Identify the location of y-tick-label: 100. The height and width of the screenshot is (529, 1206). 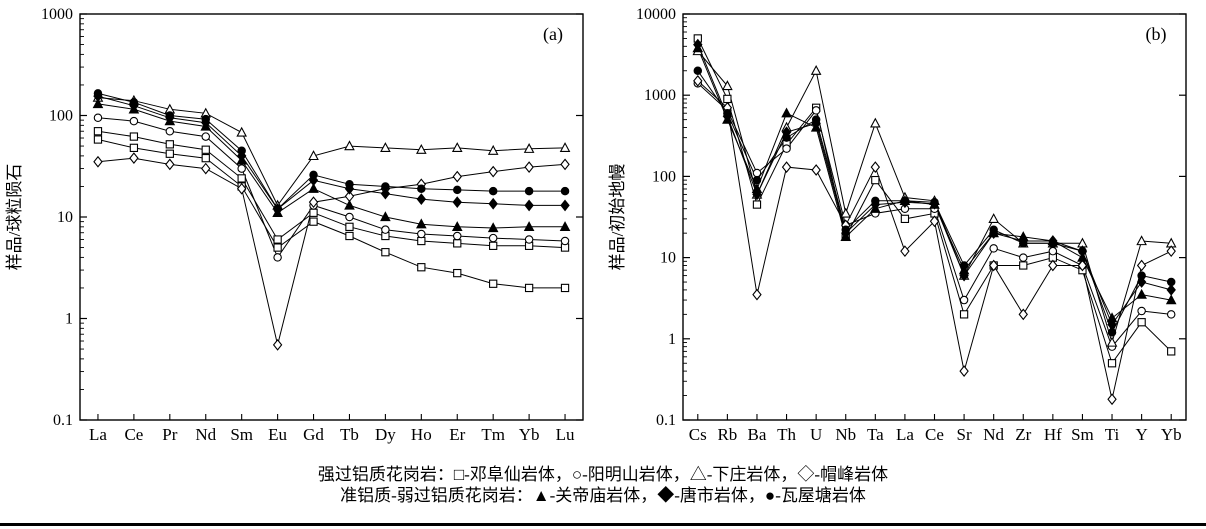
(61, 116).